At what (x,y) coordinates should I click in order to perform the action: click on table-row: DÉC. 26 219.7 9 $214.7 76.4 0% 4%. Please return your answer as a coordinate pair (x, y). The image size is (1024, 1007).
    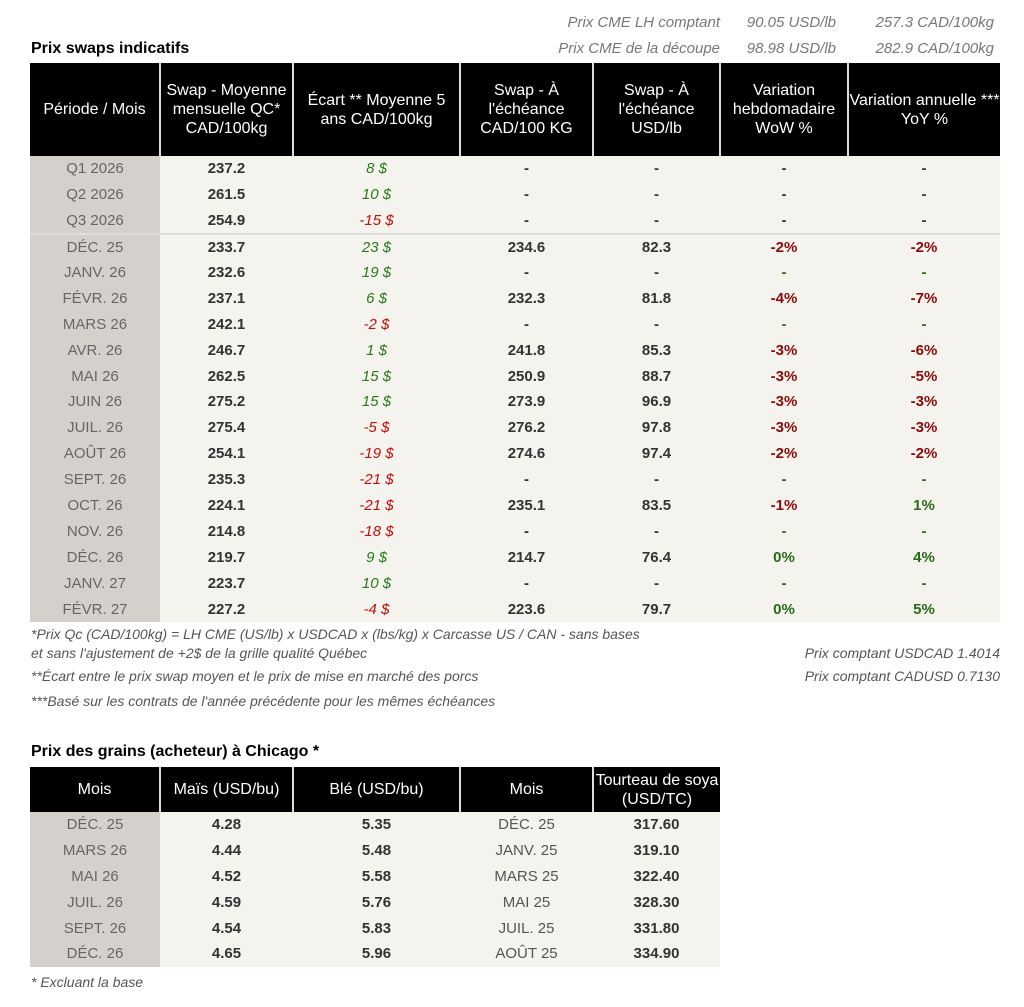
    Looking at the image, I should click on (515, 557).